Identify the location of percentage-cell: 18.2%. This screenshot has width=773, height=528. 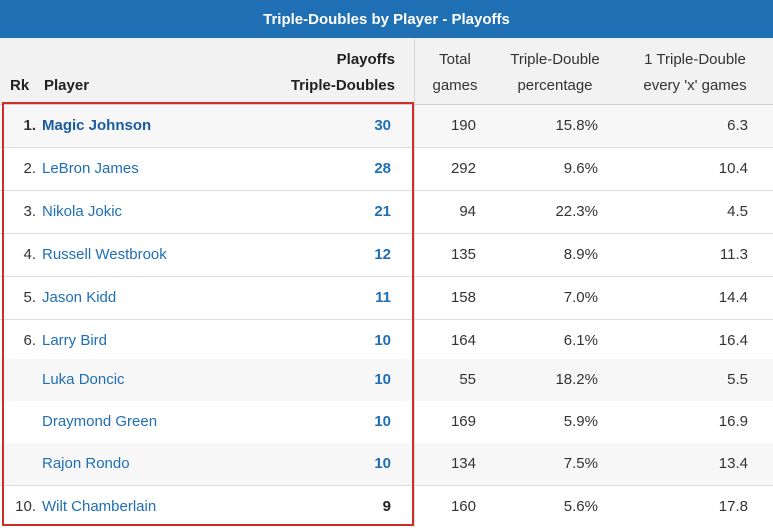
(576, 379).